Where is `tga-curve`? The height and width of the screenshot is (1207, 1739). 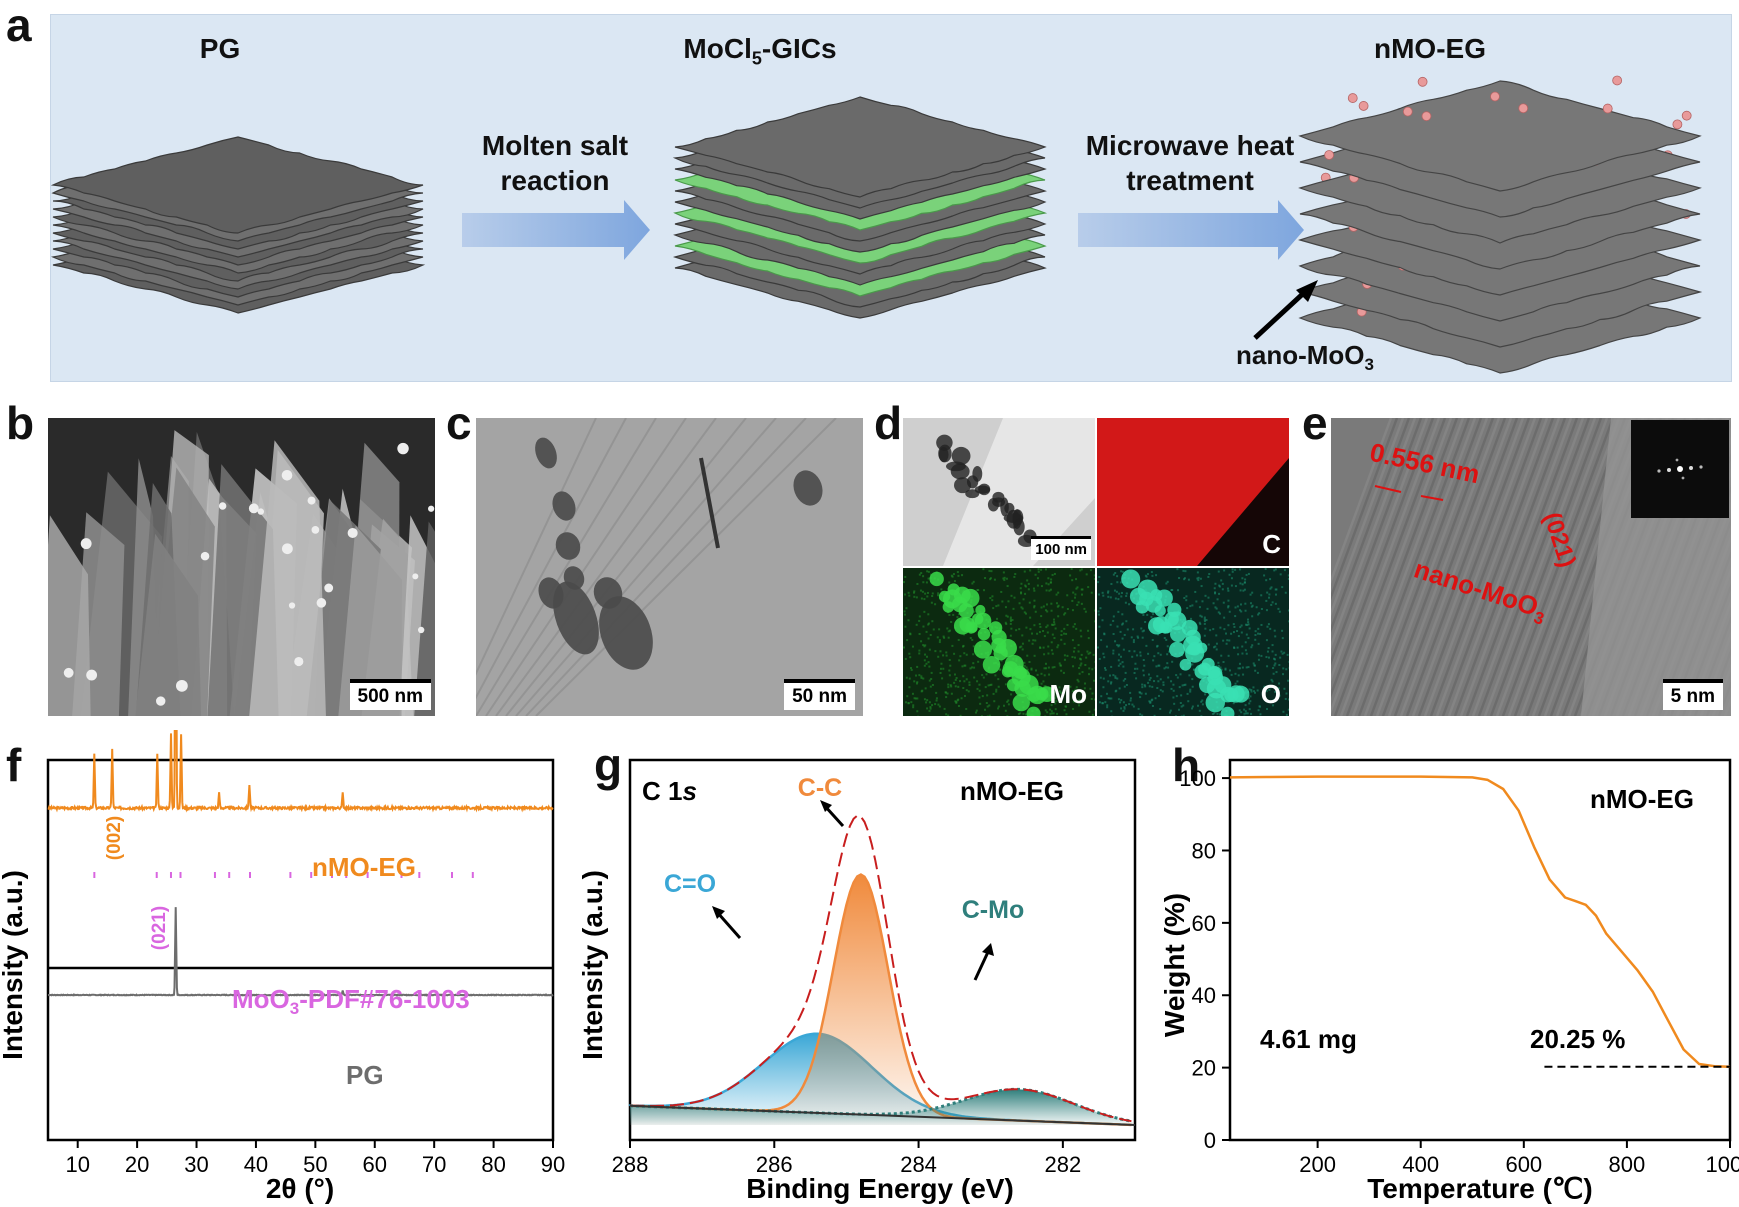
tga-curve is located at coordinates (1480, 921).